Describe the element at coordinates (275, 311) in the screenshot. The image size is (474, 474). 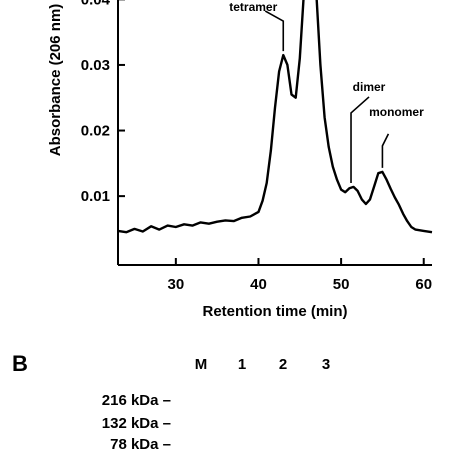
I see `x-axis-title: Retention time (min)` at that location.